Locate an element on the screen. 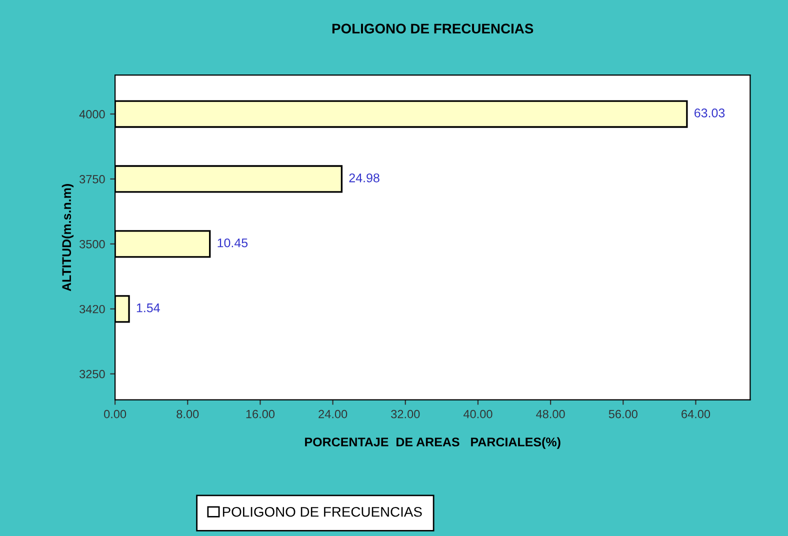 The height and width of the screenshot is (536, 788). data-label: 10.45 is located at coordinates (233, 243).